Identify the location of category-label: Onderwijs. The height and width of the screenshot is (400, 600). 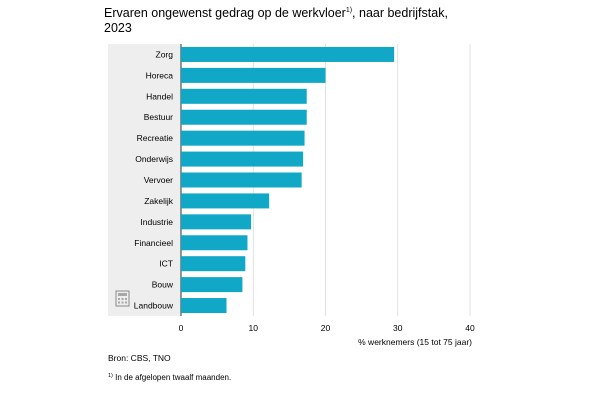
(154, 159).